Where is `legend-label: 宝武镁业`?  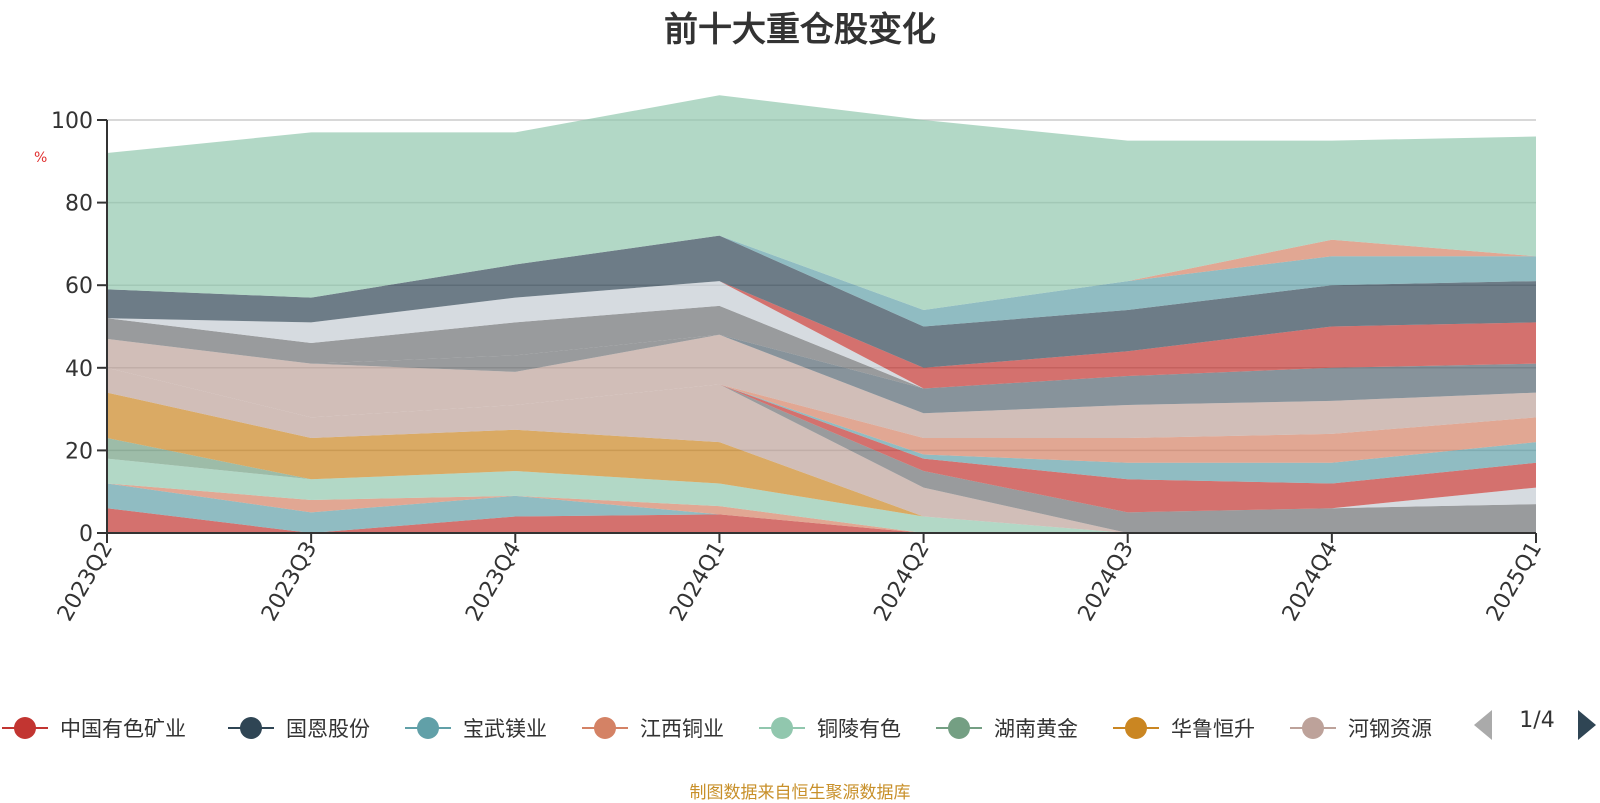 legend-label: 宝武镁业 is located at coordinates (505, 729).